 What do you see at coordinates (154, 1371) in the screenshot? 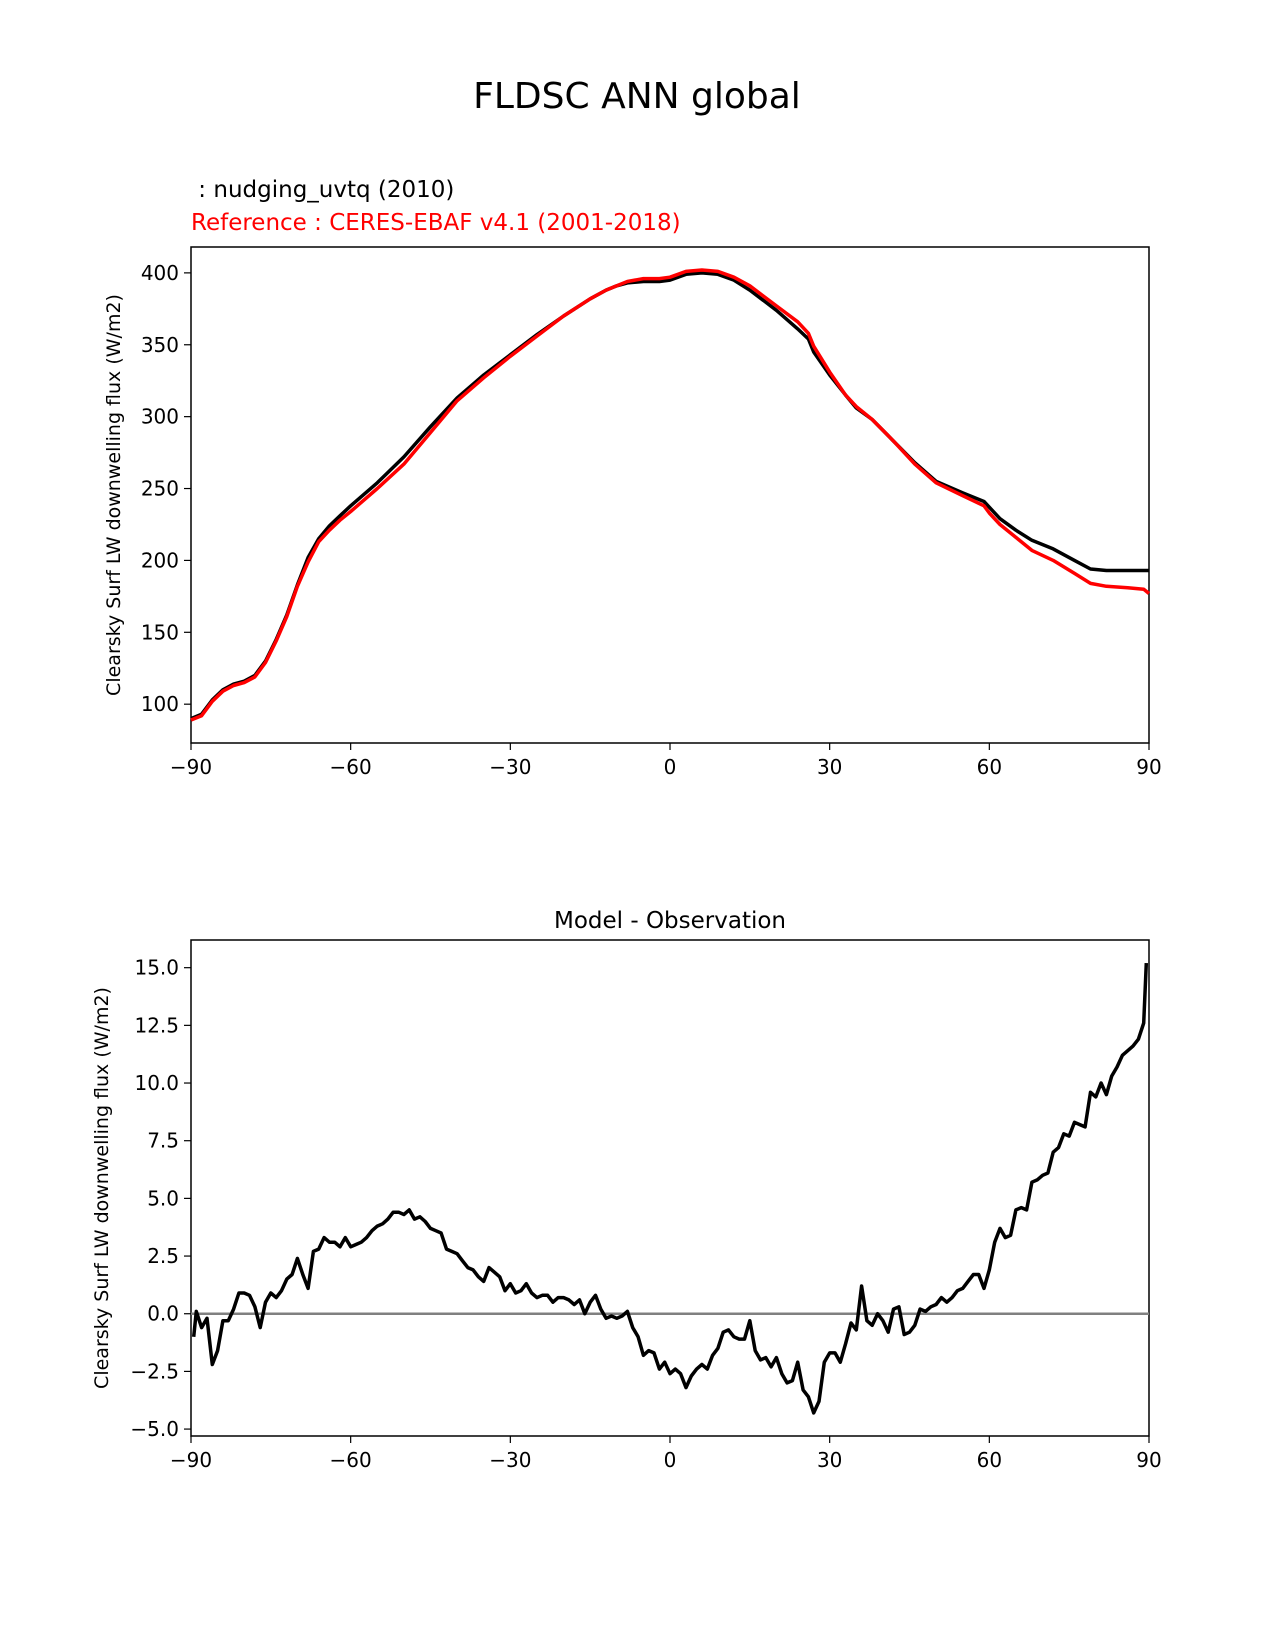
I see `bottom-y-tick-label: −2.5` at bounding box center [154, 1371].